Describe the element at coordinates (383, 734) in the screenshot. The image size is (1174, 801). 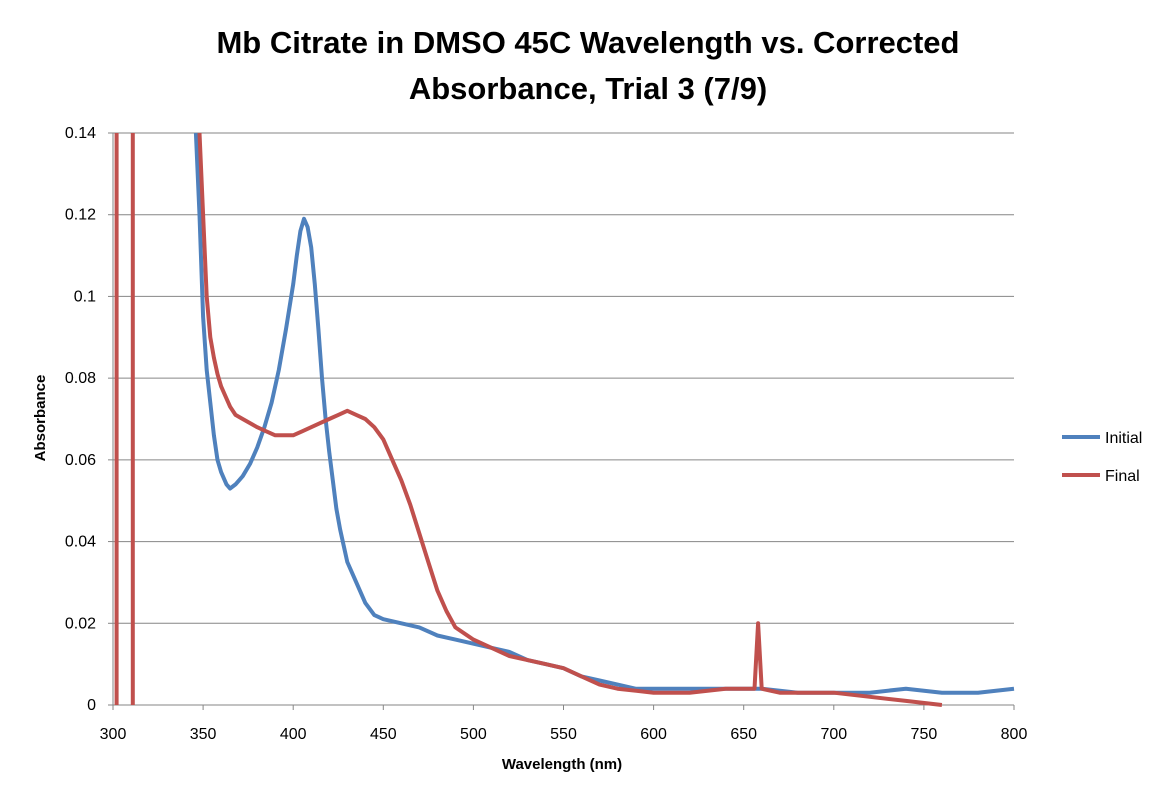
I see `x-tick-label-3: 450` at that location.